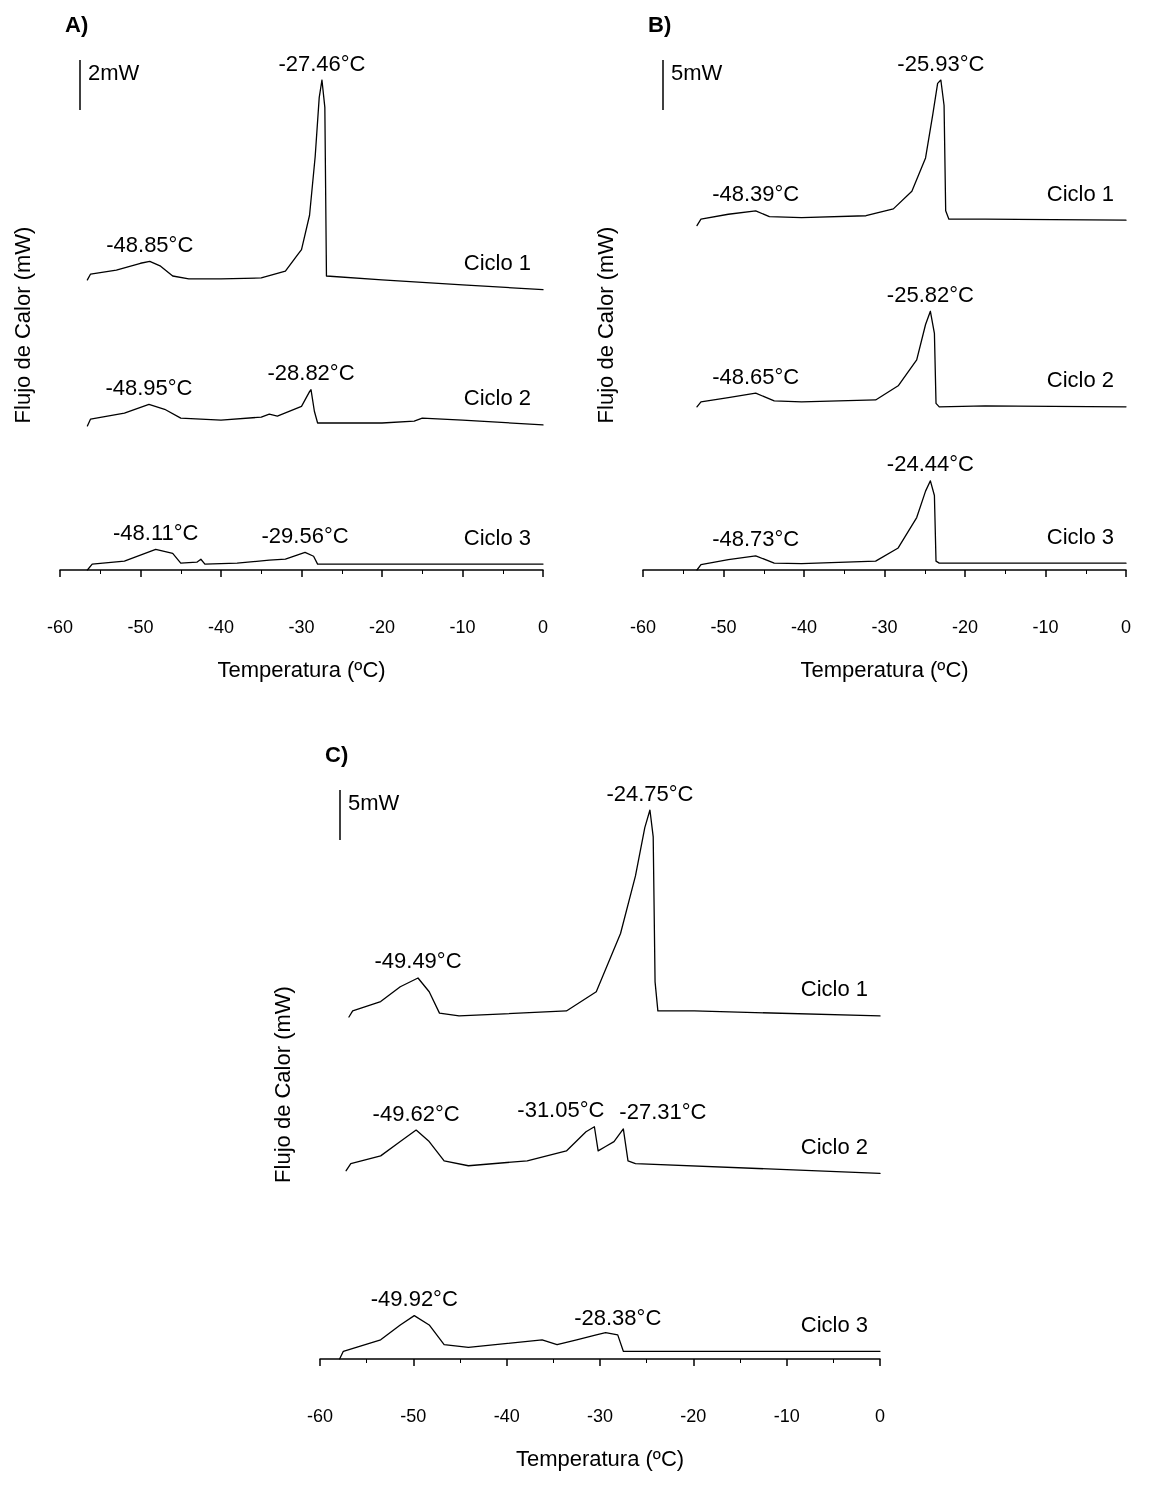 This screenshot has width=1166, height=1509. Describe the element at coordinates (930, 464) in the screenshot. I see `annotation: -24.44°C` at that location.